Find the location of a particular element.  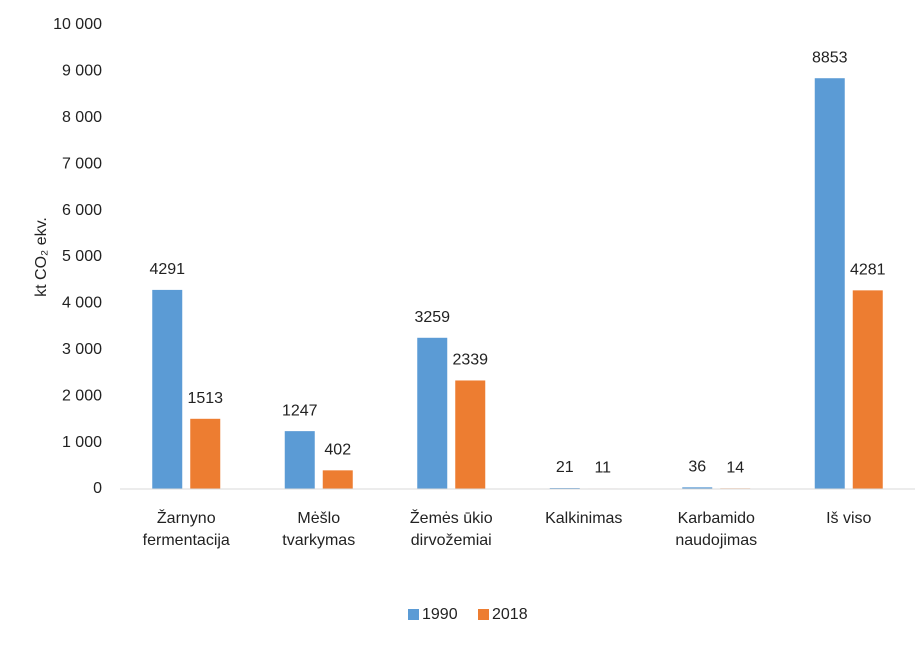

y-tick-label: 4 000 is located at coordinates (82, 303).